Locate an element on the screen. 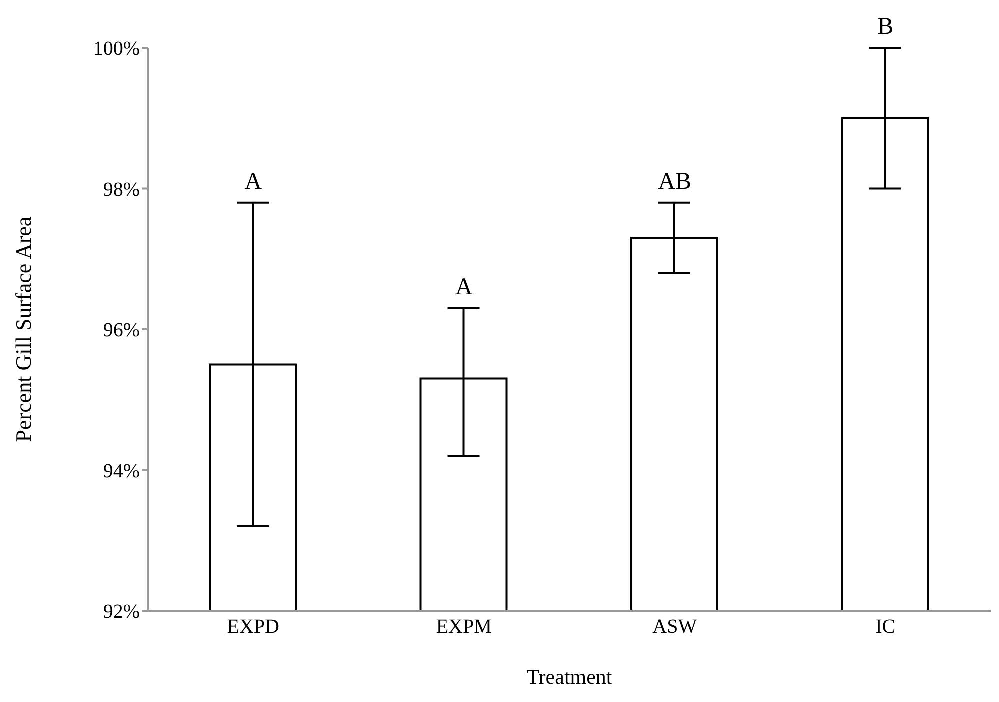 This screenshot has height=702, width=999. y-tick-label: 98% is located at coordinates (121, 189).